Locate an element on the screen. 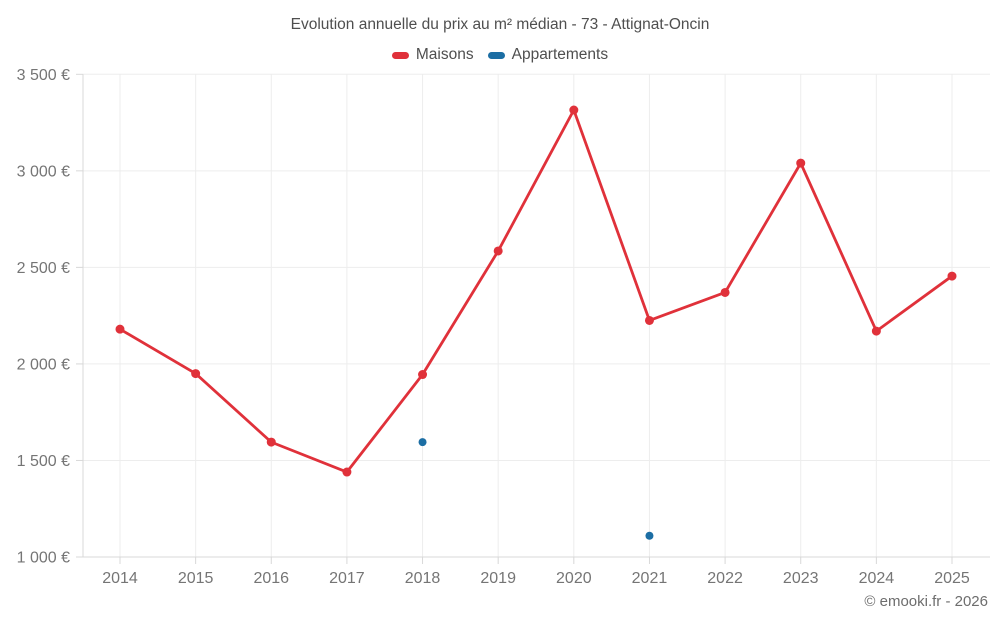  y-axis-label: 3 000 € is located at coordinates (43, 171).